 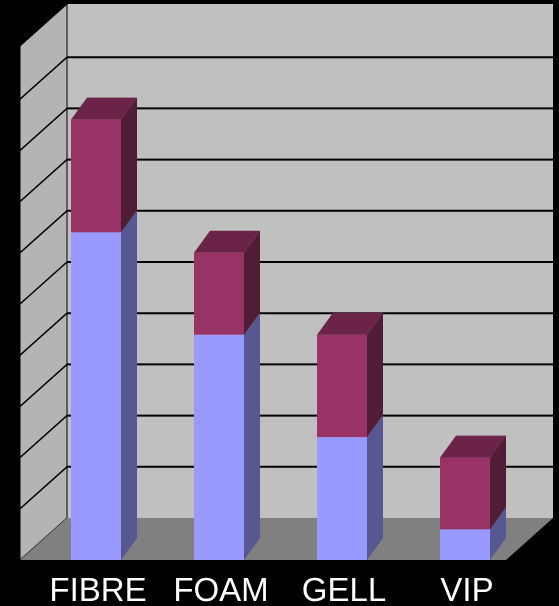 What do you see at coordinates (97, 588) in the screenshot?
I see `category-label-fibre: FIBRE` at bounding box center [97, 588].